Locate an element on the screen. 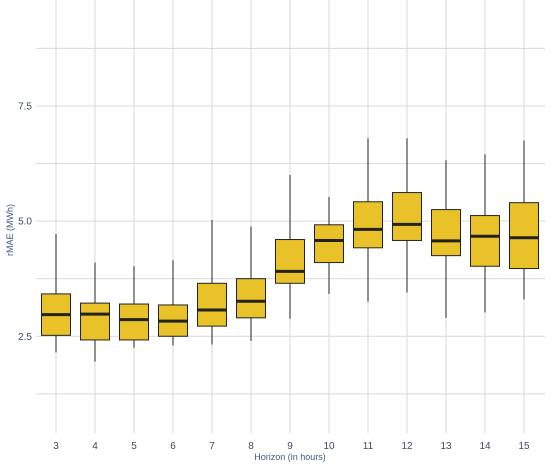 Image resolution: width=550 pixels, height=467 pixels. x-tick-label-10: 10 is located at coordinates (329, 446).